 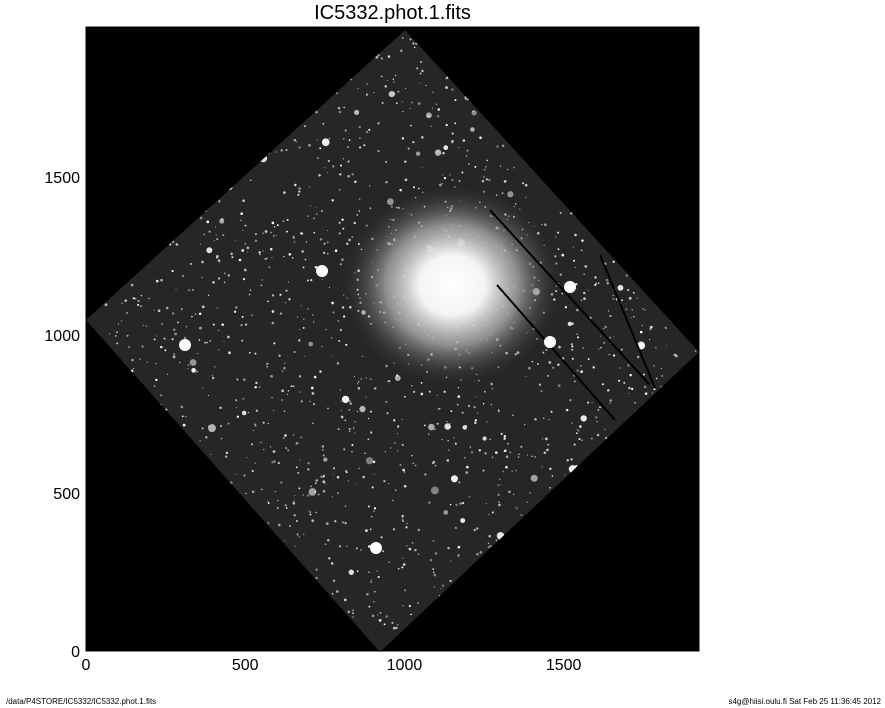 What do you see at coordinates (322, 271) in the screenshot?
I see `bright-star` at bounding box center [322, 271].